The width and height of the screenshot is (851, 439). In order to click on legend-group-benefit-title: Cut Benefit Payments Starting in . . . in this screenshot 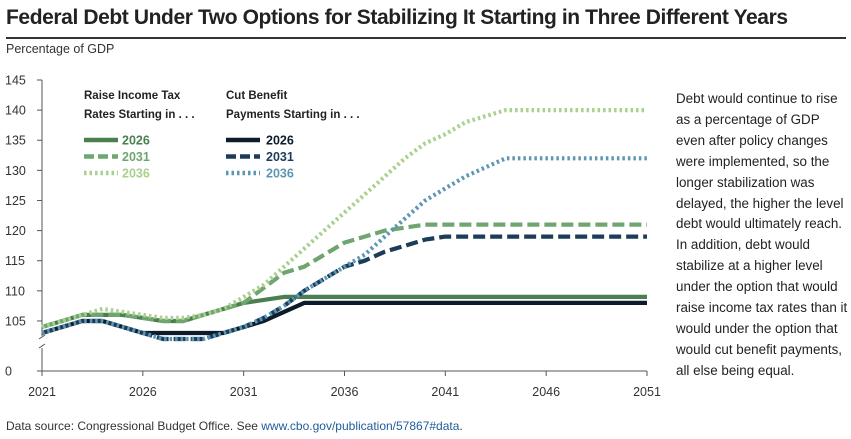, I will do `click(293, 106)`.